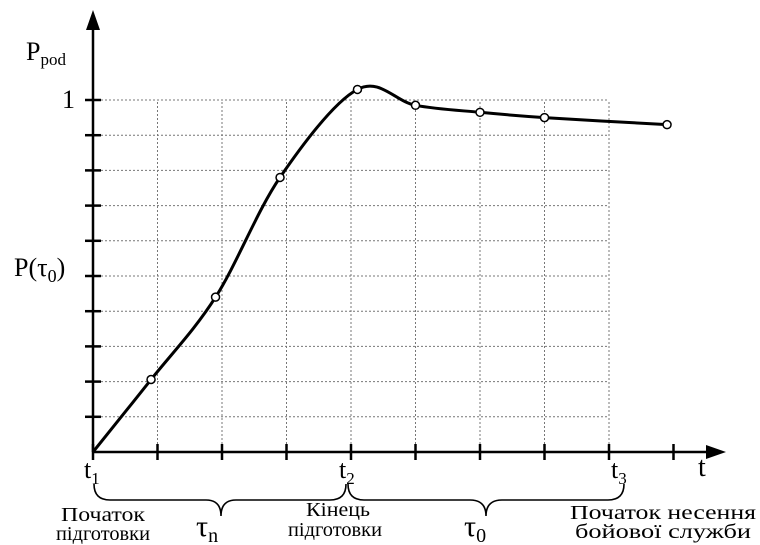 The width and height of the screenshot is (760, 545). Describe the element at coordinates (103, 534) in the screenshot. I see `annotation-start-line2: підготовки` at that location.